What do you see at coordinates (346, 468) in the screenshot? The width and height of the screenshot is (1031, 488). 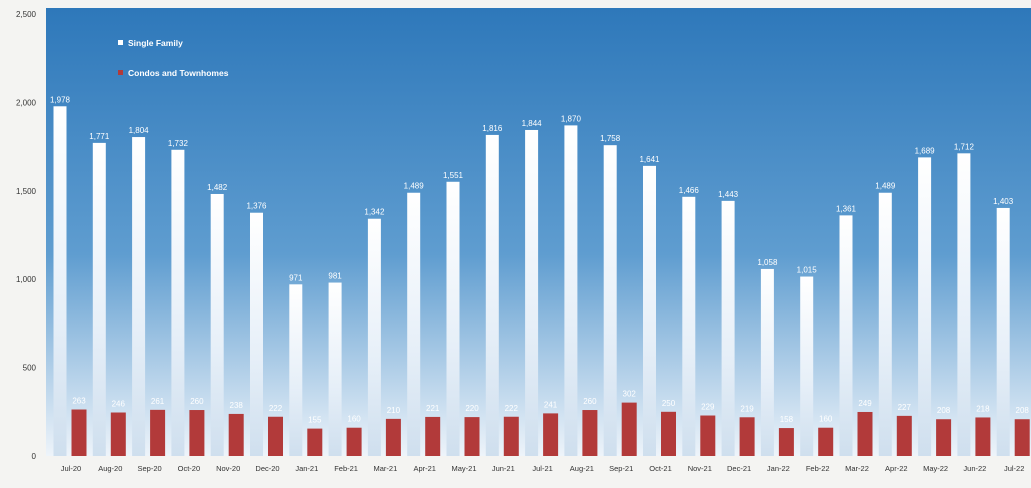 I see `x-tick-label: Feb-21` at bounding box center [346, 468].